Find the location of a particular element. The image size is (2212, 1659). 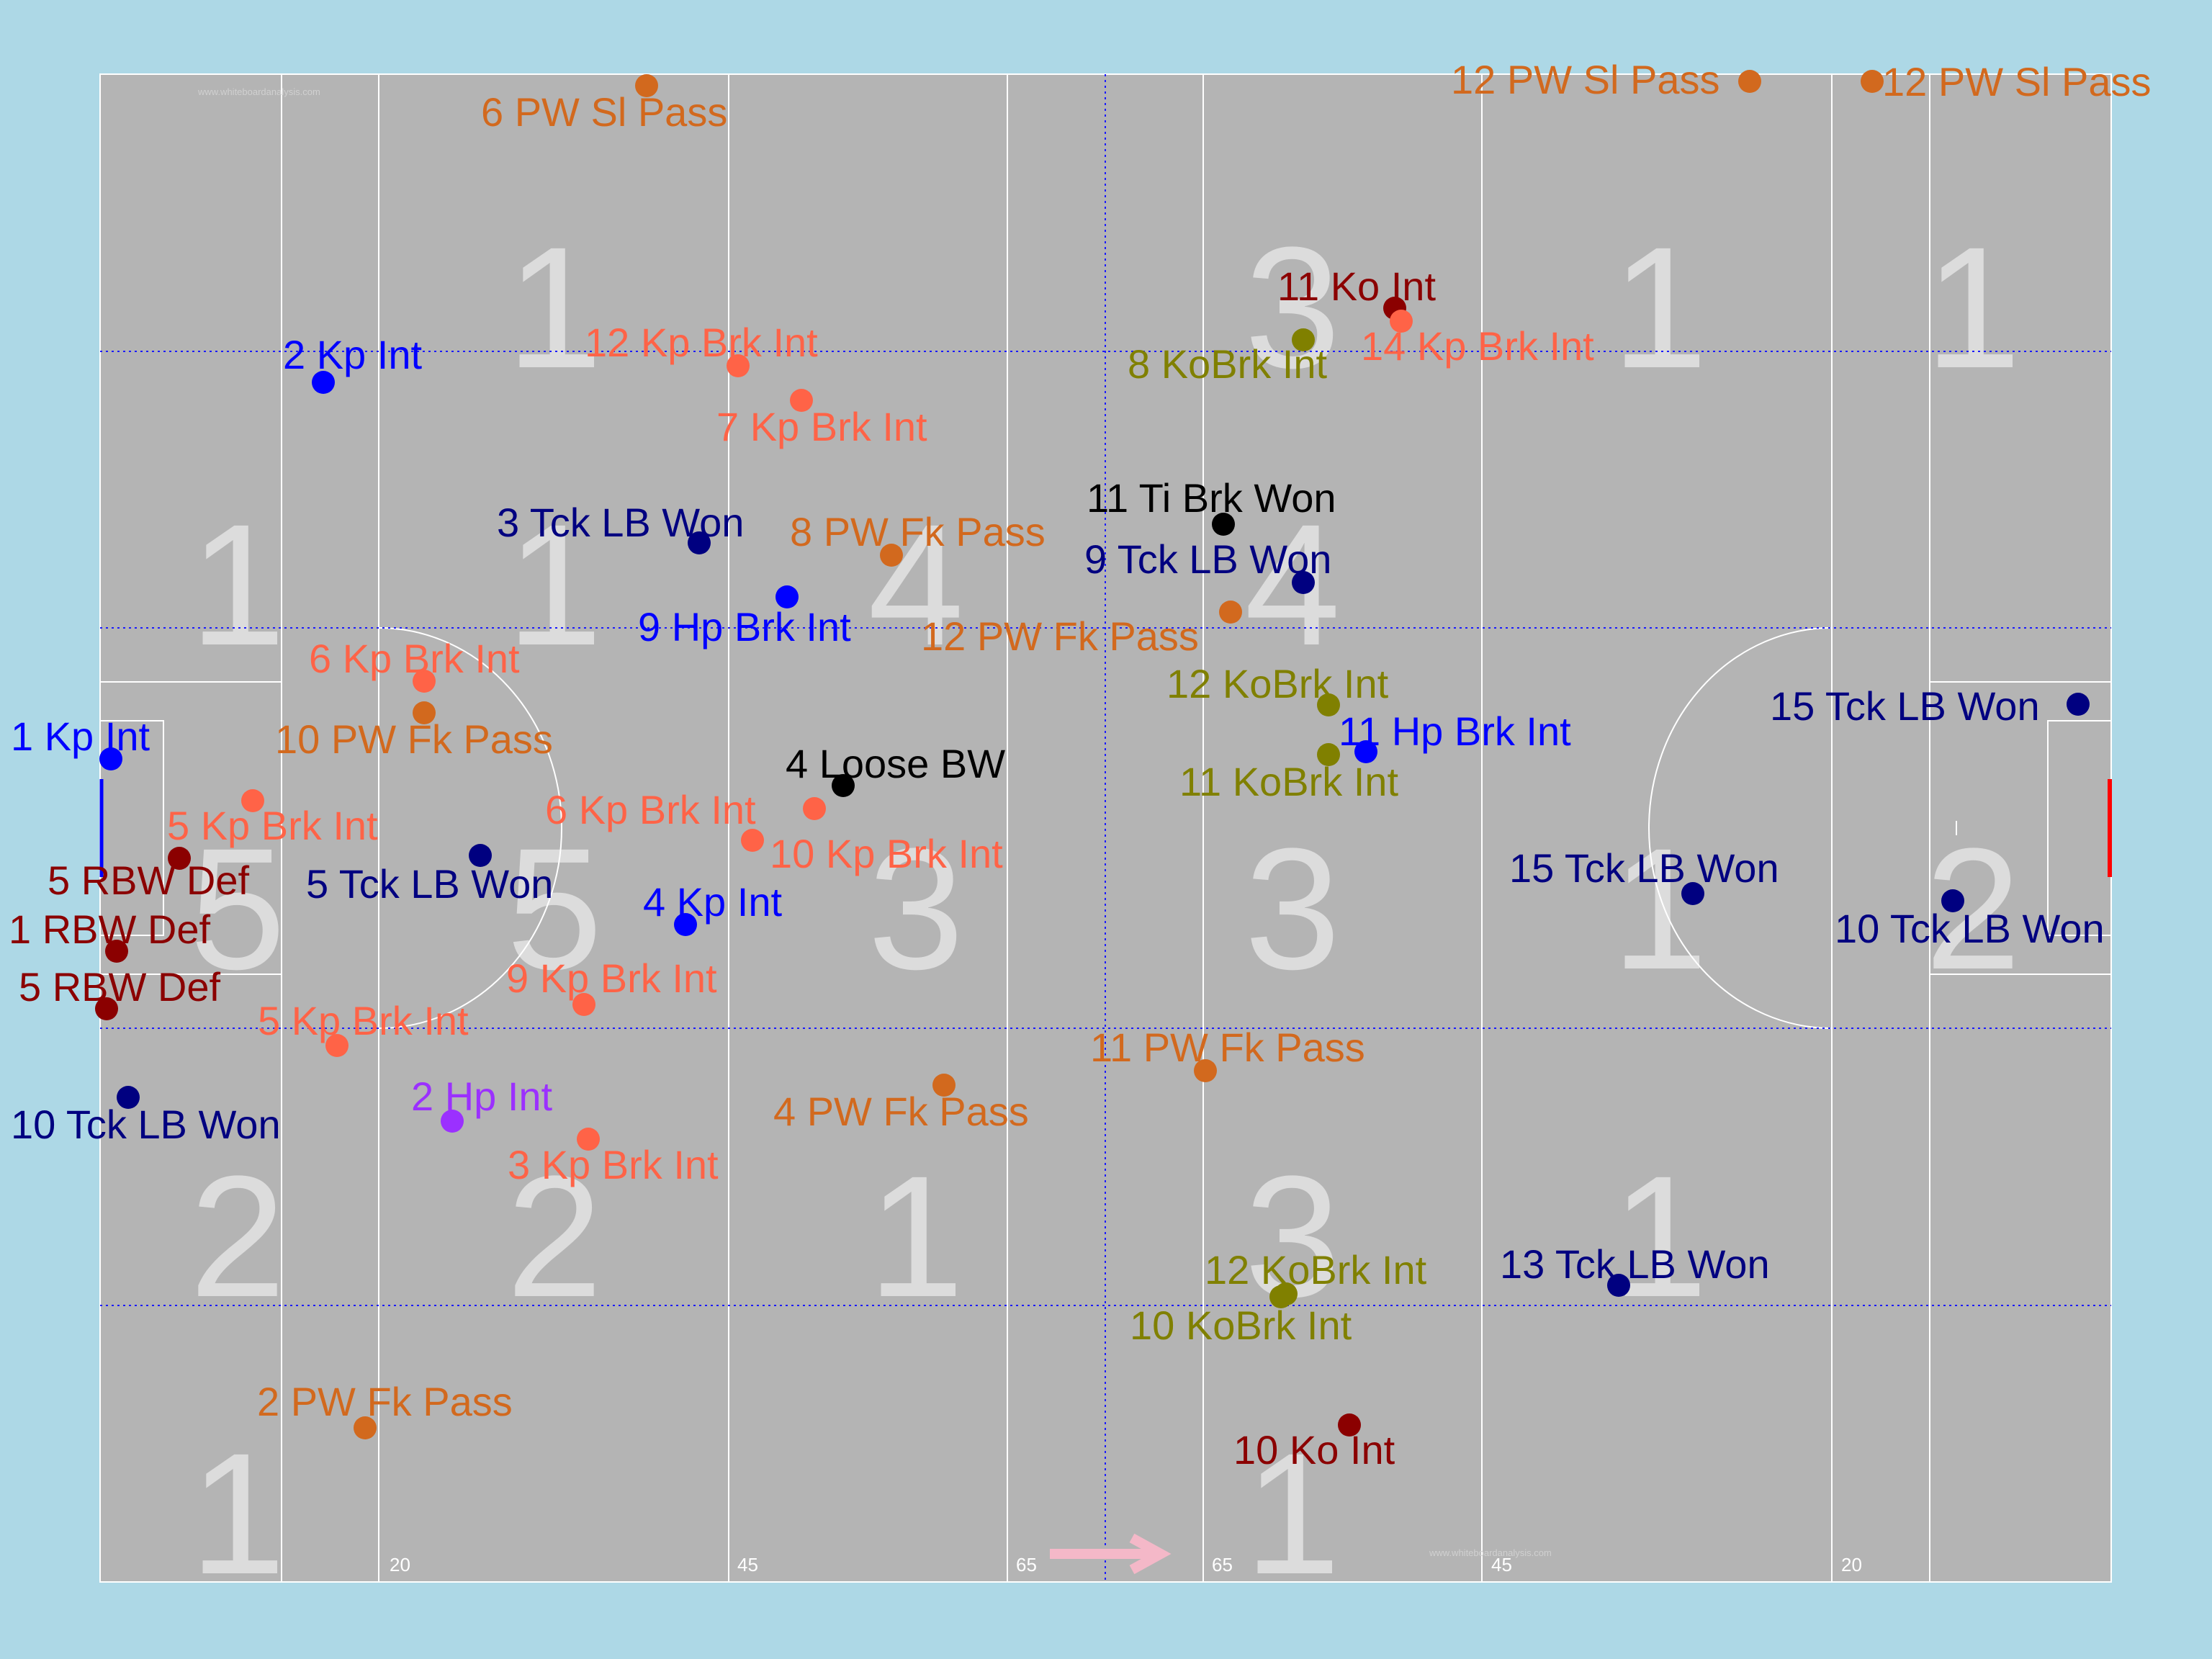

event-marker: 14 Kp Brk Int is located at coordinates (1478, 339).